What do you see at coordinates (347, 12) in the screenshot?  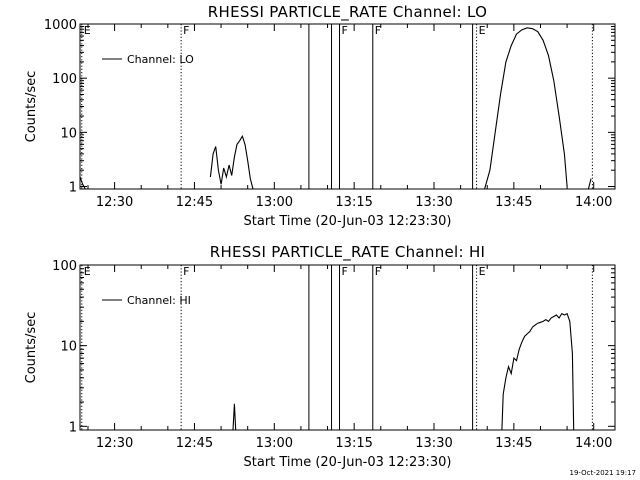 I see `chart-title-lo: RHESSI PARTICLE_RATE Channel: LO` at bounding box center [347, 12].